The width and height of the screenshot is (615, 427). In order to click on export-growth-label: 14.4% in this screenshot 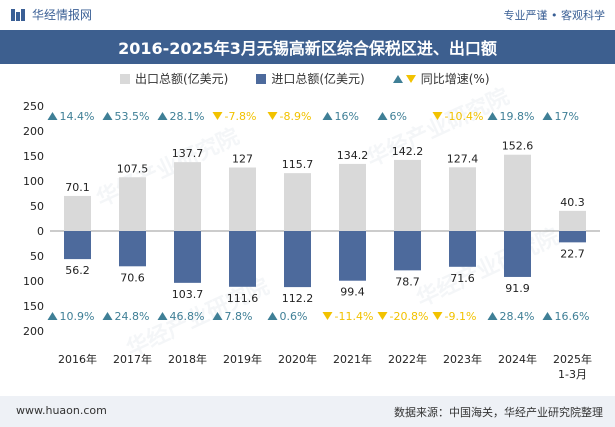, I will do `click(77, 116)`.